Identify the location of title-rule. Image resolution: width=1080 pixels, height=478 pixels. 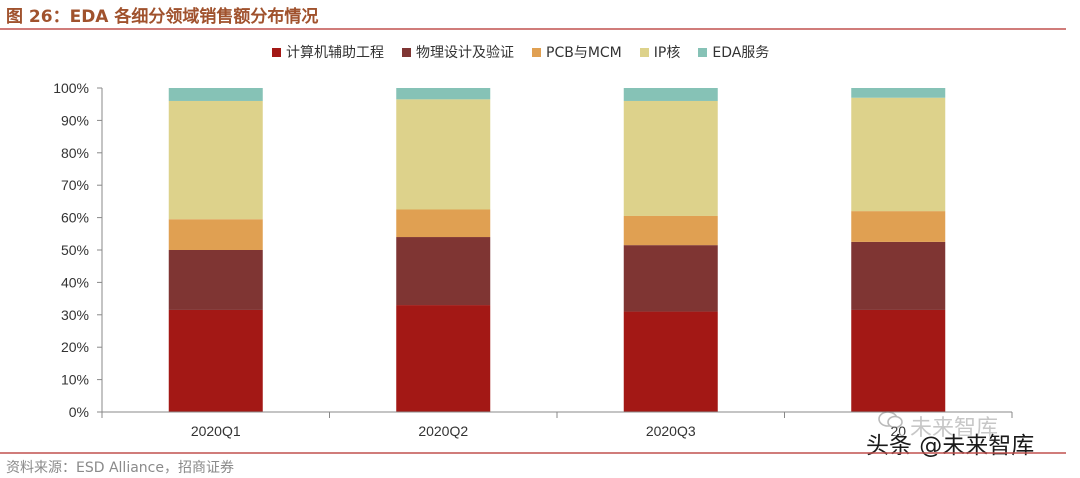
(533, 29).